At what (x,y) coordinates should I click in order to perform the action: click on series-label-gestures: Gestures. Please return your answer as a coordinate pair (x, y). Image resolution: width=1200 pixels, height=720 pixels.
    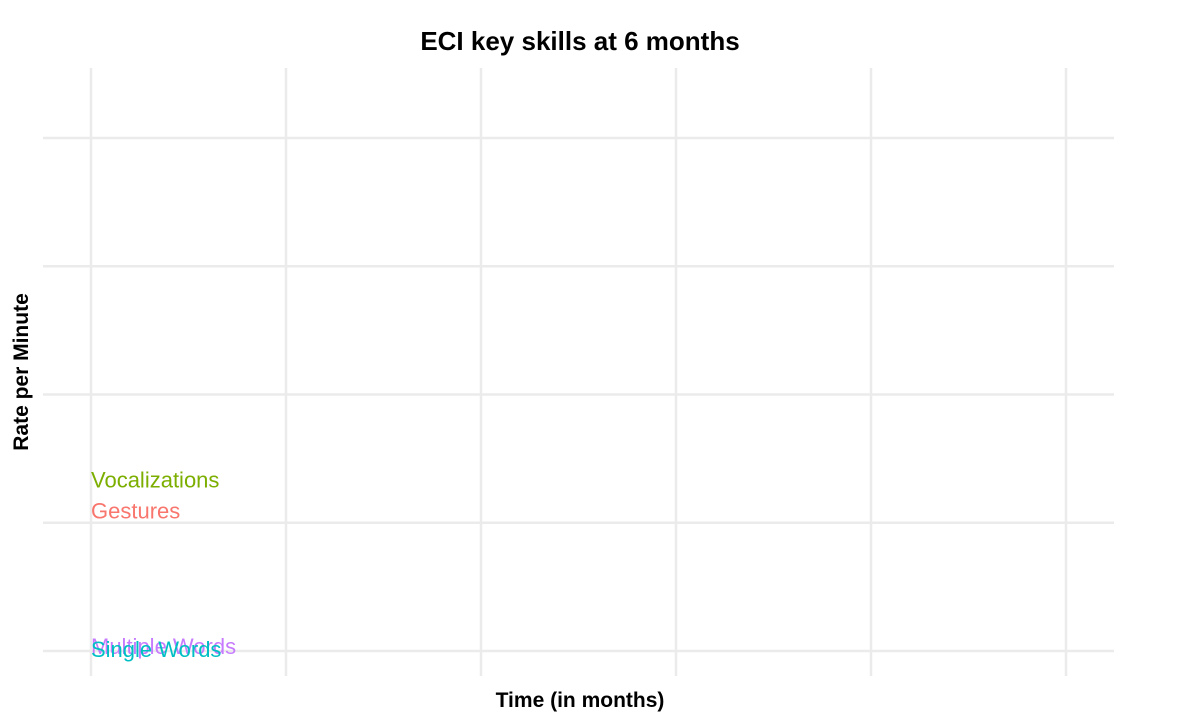
    Looking at the image, I should click on (135, 510).